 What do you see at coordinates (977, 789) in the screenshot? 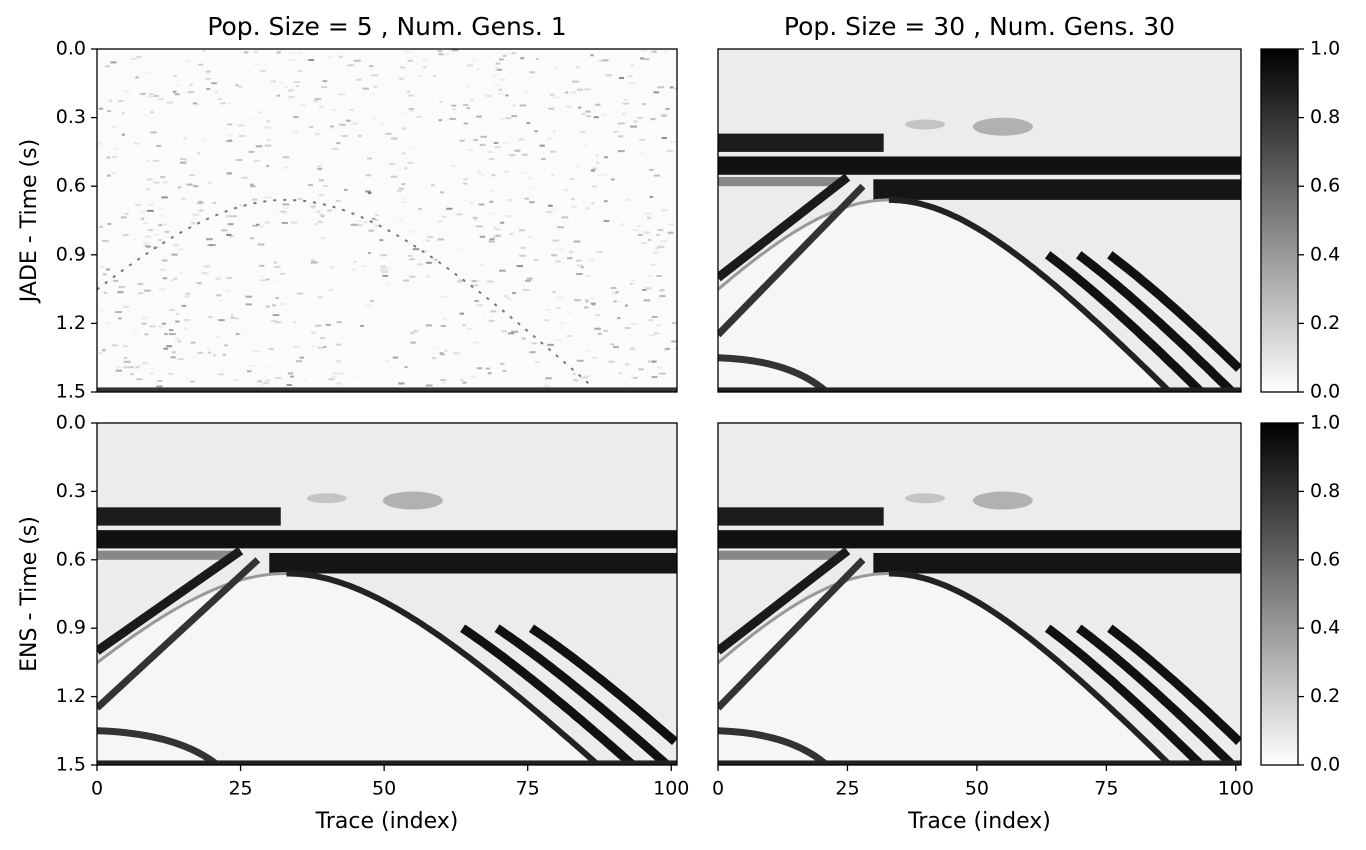
I see `x-tick-label: 50` at bounding box center [977, 789].